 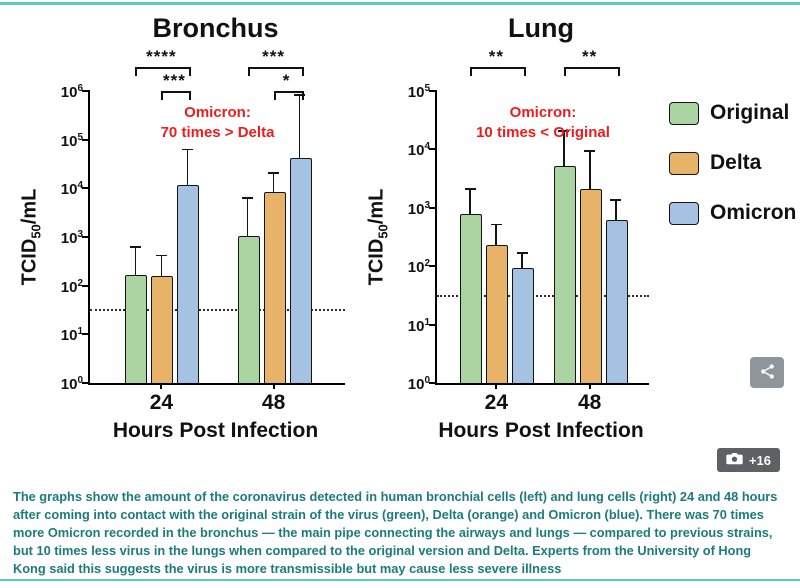 I want to click on y-tick-label-10e6: 10⁶, so click(x=71, y=92).